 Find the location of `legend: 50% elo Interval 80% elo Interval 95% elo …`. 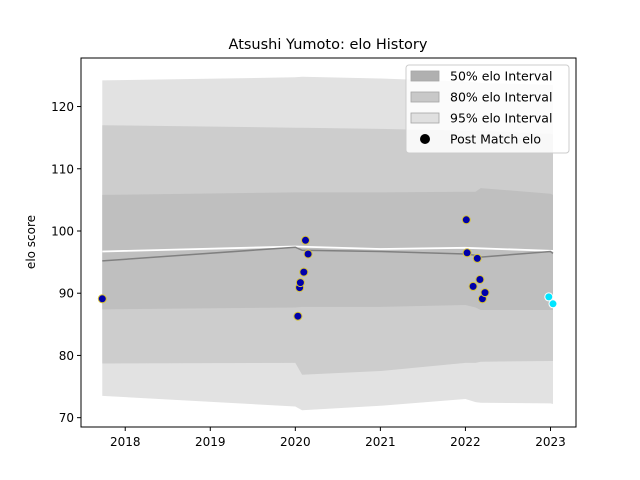

legend: 50% elo Interval 80% elo Interval 95% elo … is located at coordinates (487, 109).